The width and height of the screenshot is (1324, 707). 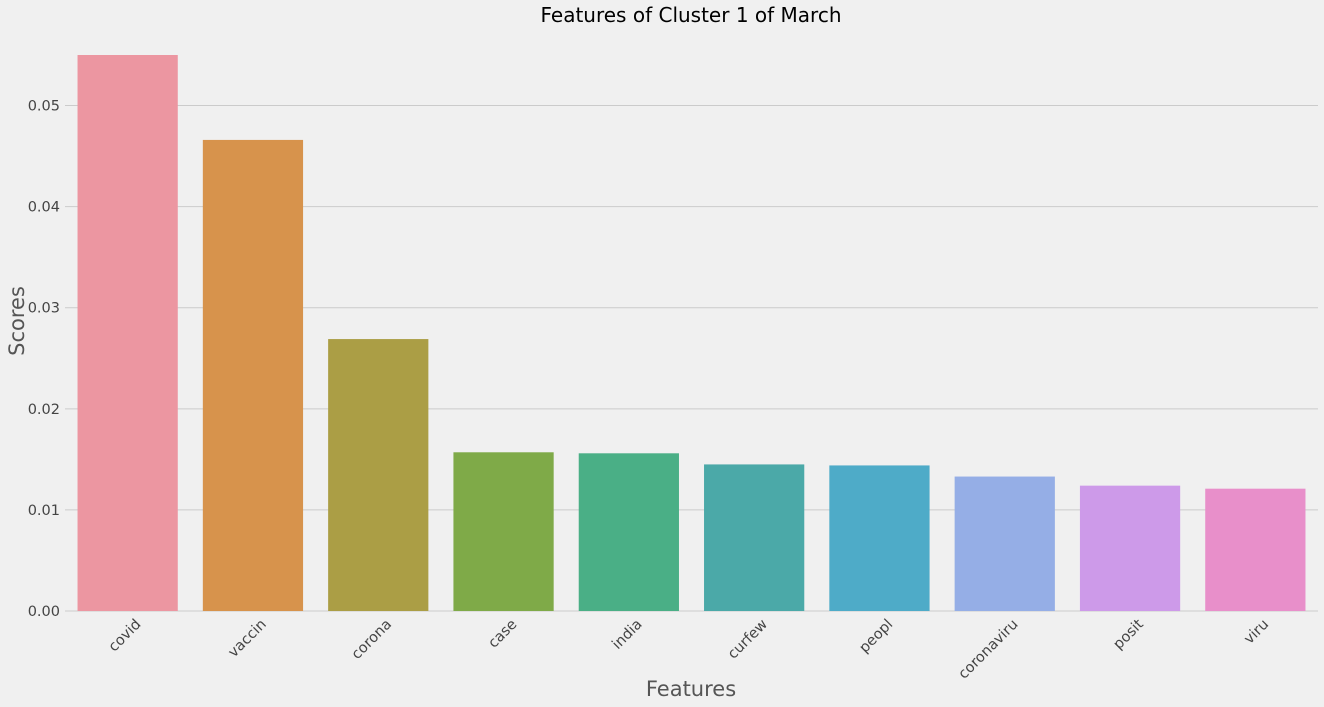 I want to click on bar-coronaviru, so click(x=1004, y=543).